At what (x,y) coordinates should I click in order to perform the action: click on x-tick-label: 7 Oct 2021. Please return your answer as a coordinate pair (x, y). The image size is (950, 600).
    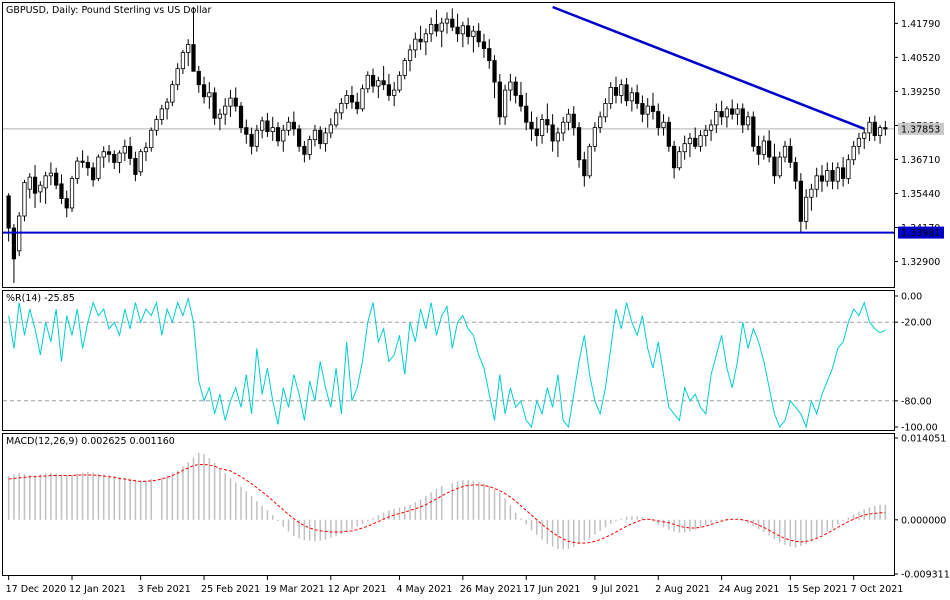
    Looking at the image, I should click on (877, 589).